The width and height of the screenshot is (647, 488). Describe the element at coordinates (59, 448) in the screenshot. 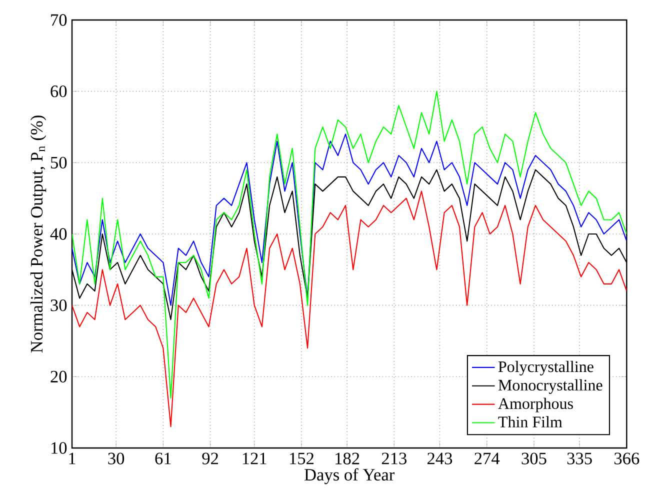

I see `y-tick-label: 10` at that location.